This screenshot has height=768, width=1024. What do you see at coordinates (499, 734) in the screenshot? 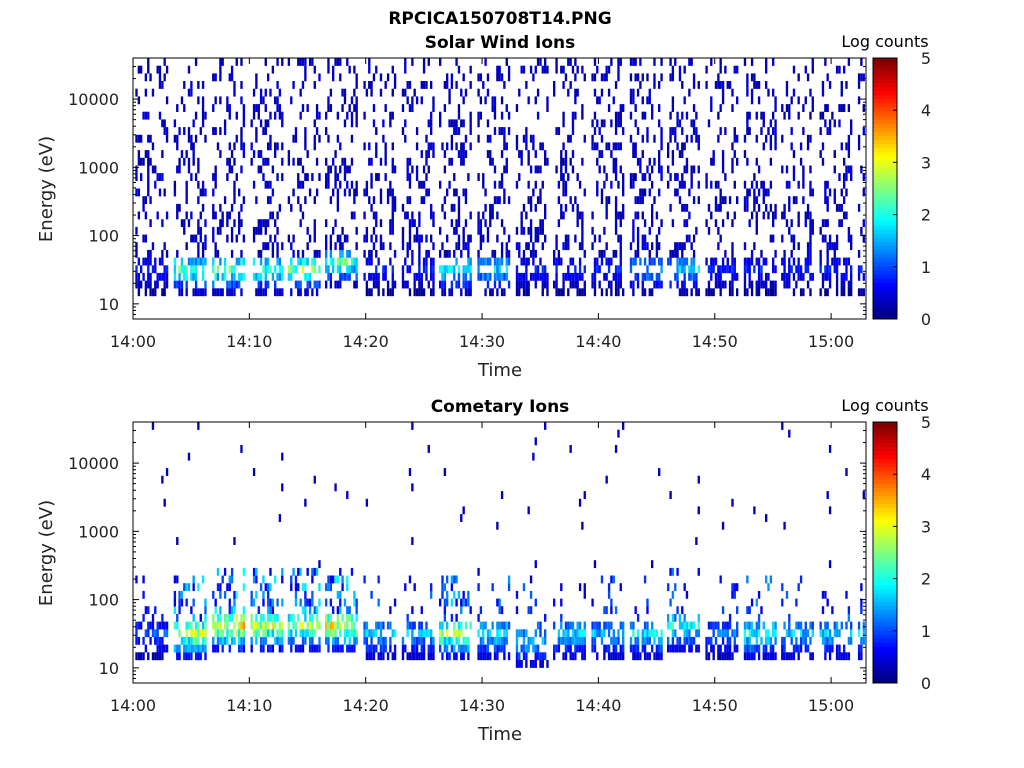
I see `x-axis-label: Time` at bounding box center [499, 734].